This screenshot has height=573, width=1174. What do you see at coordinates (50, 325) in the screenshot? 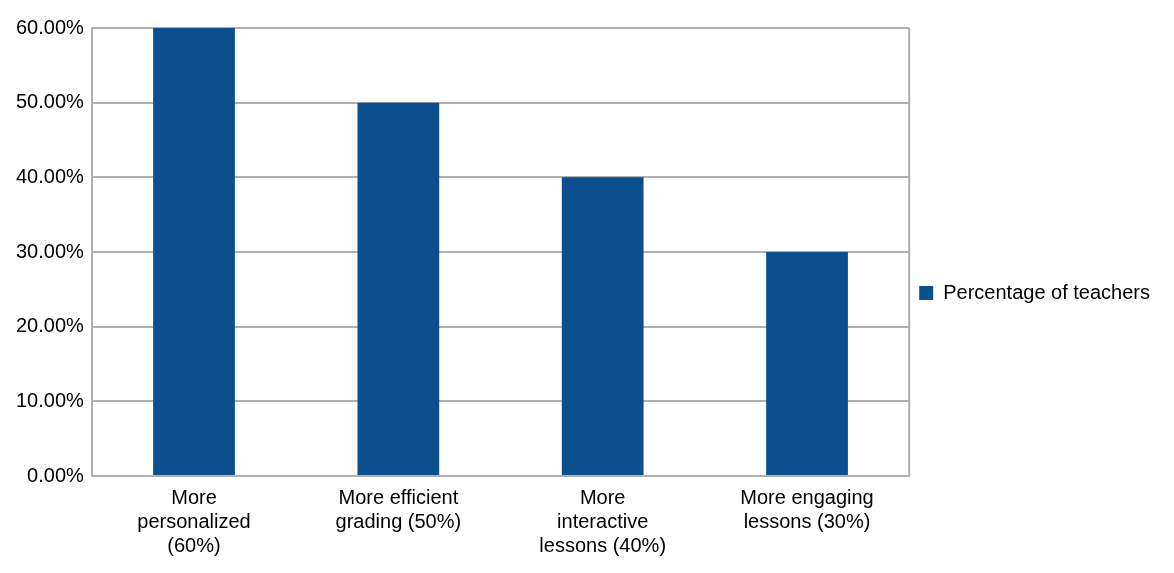
I see `y-tick-label: 20.00%` at bounding box center [50, 325].